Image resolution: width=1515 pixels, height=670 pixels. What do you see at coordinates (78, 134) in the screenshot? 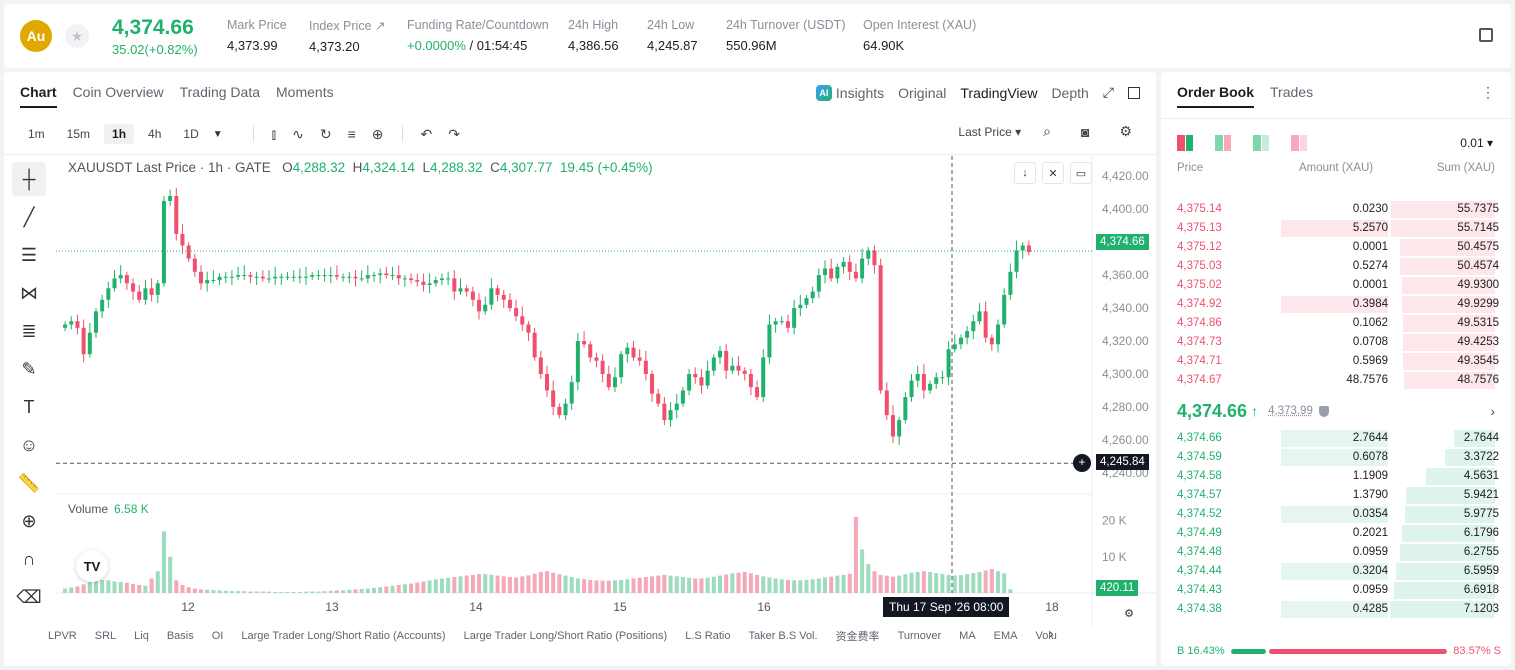
I see `interval-15m: 15m` at bounding box center [78, 134].